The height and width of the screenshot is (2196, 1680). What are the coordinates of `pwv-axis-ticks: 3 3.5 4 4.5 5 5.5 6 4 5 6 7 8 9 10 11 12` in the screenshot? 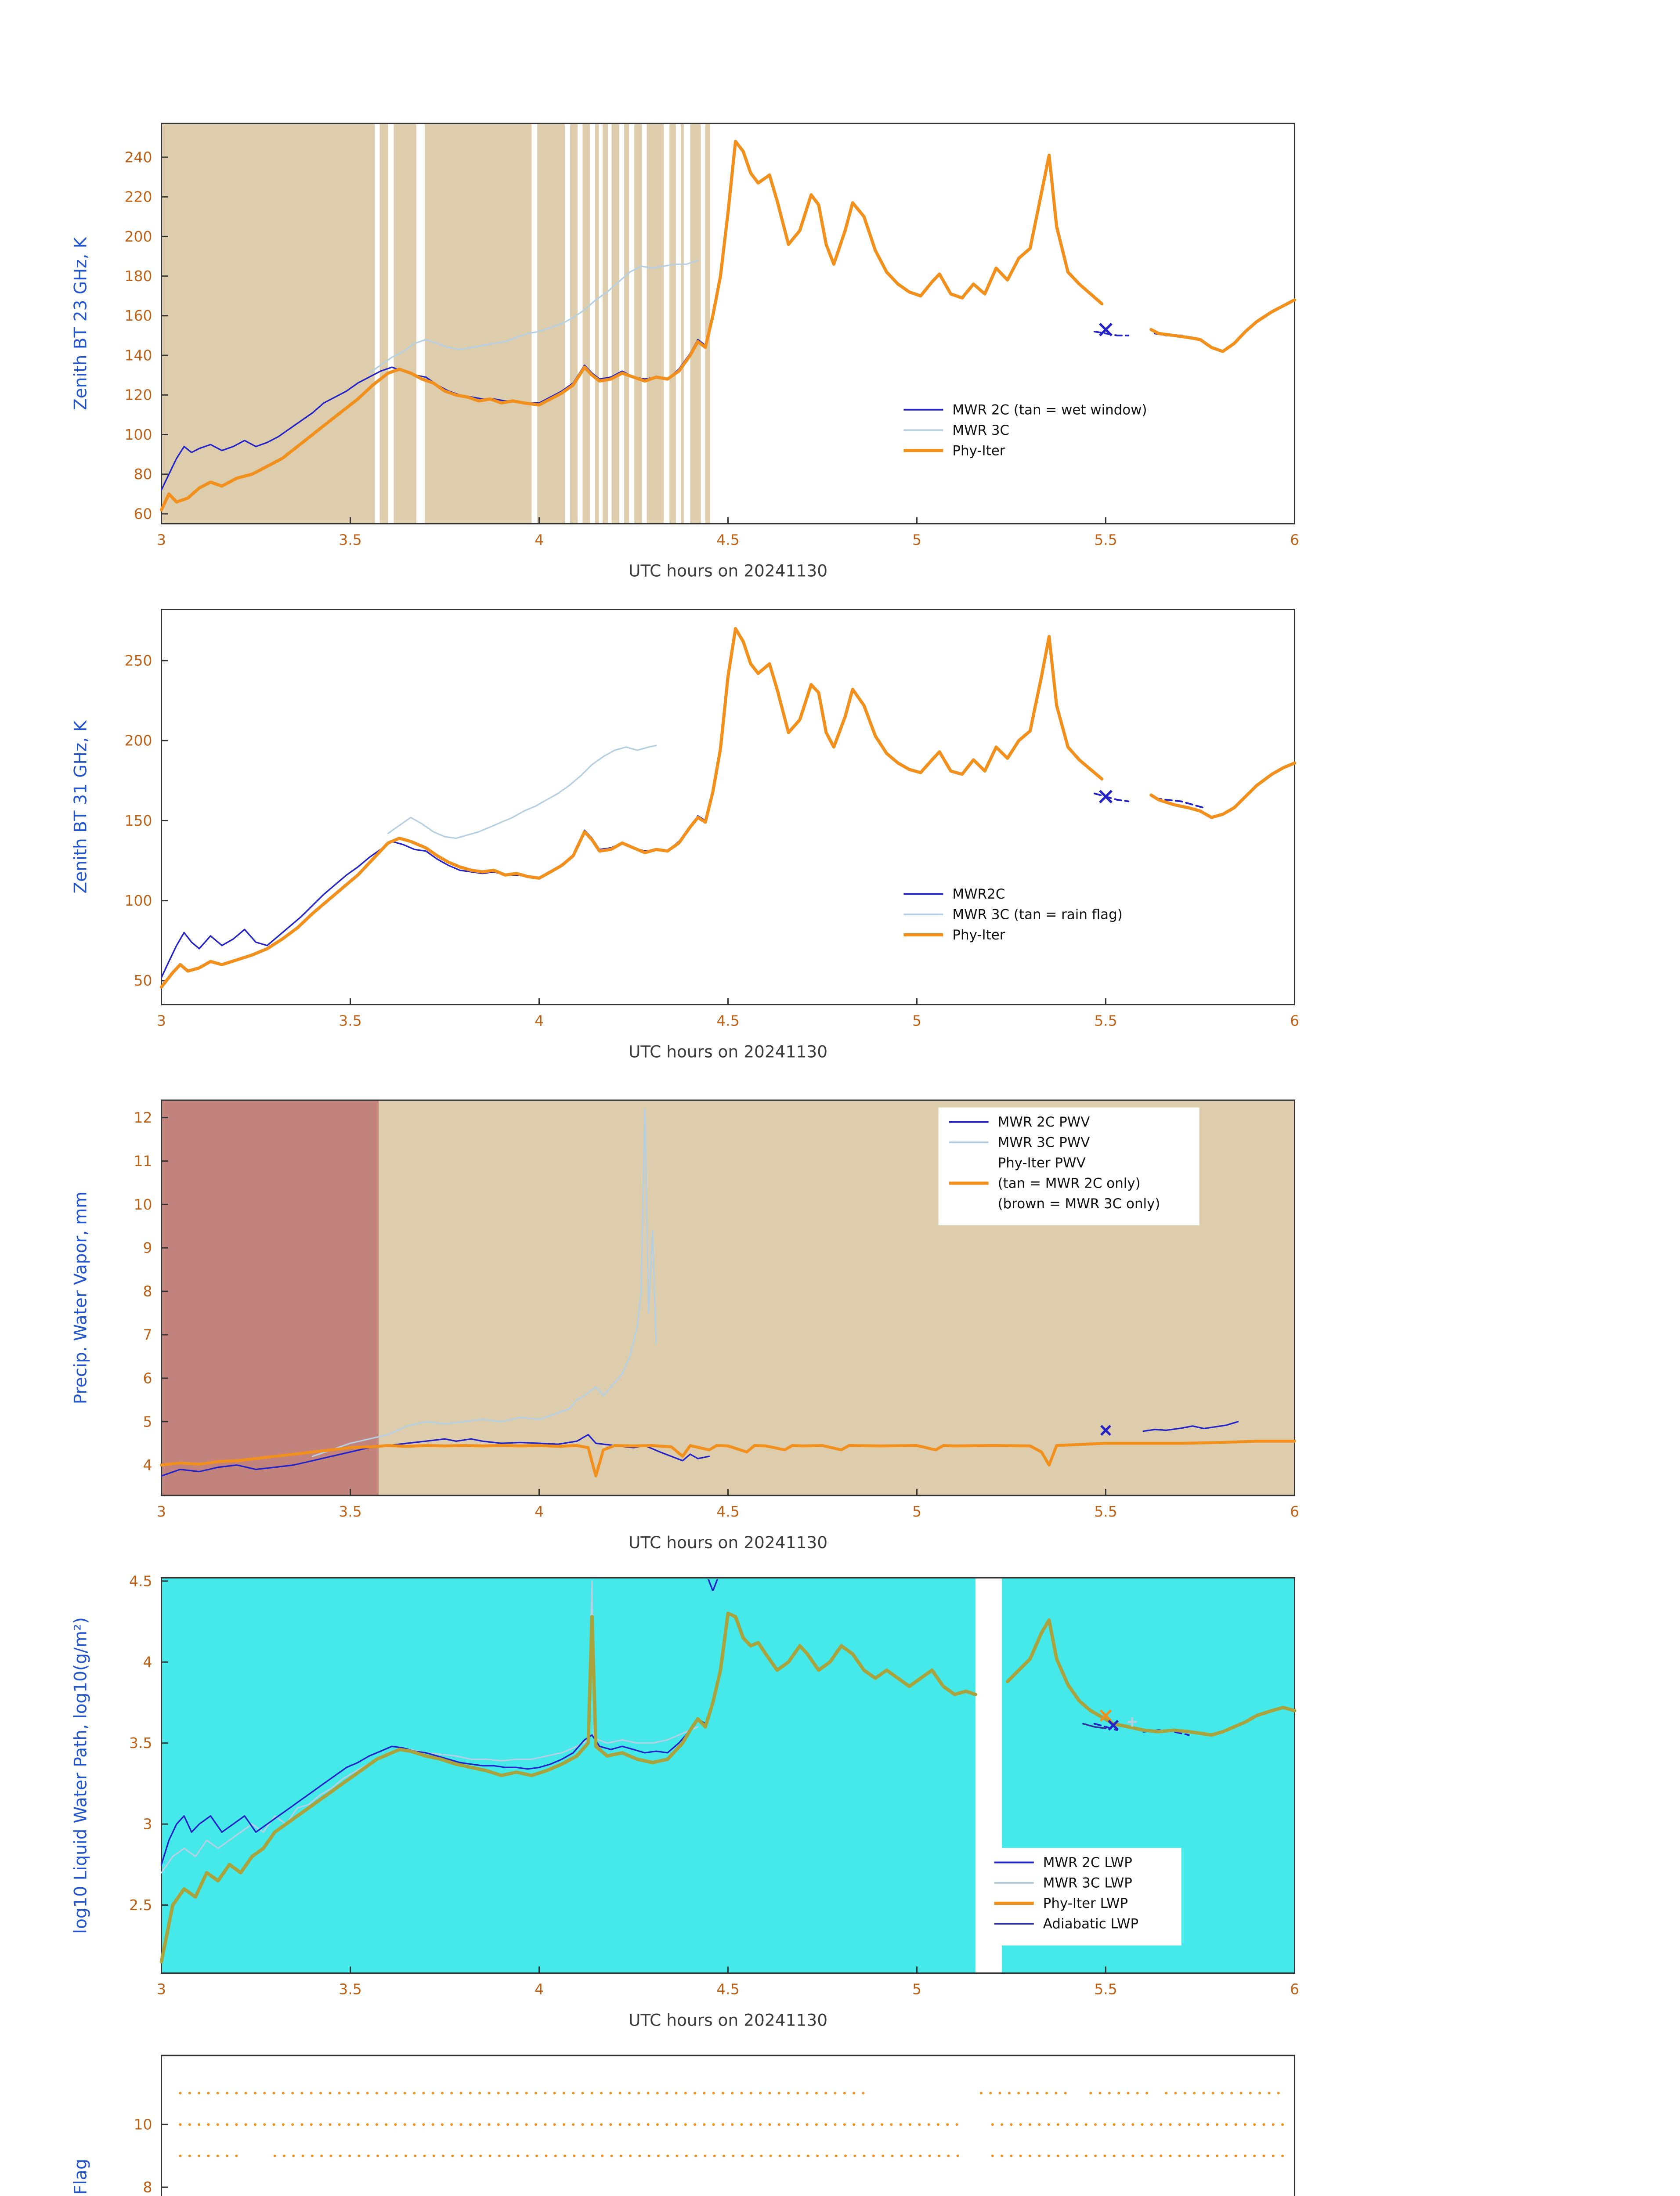 It's located at (717, 1314).